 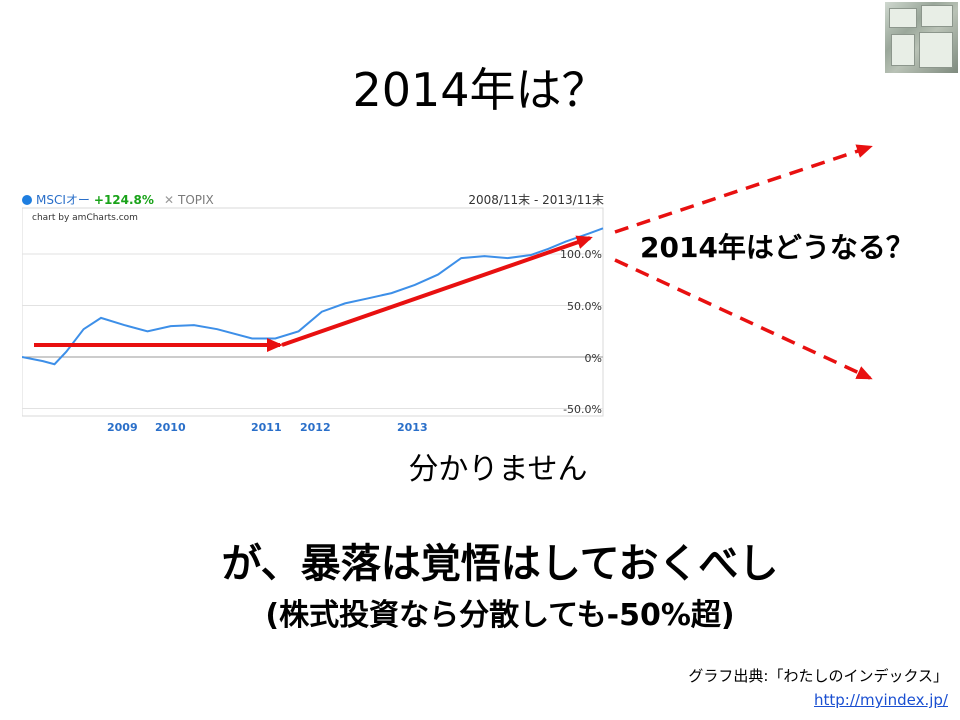 What do you see at coordinates (743, 319) in the screenshot?
I see `down-forecast-arrow` at bounding box center [743, 319].